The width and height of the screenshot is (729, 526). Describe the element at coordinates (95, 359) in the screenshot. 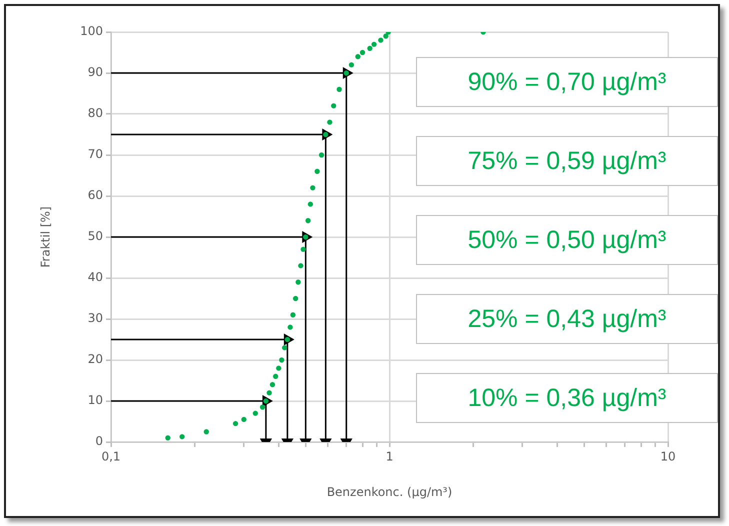

I see `y-tick-label: 20` at that location.